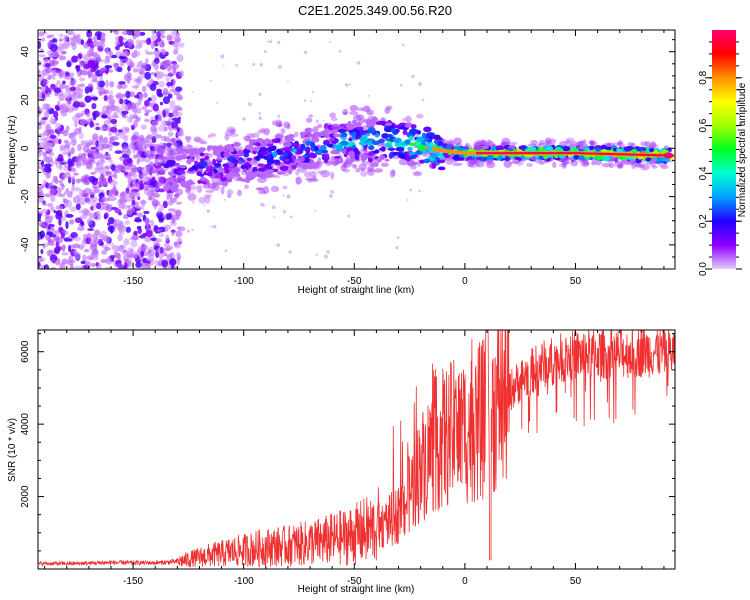 The image size is (750, 600). I want to click on spectrogram-y-axis-label: Frequency (Hz), so click(12, 150).